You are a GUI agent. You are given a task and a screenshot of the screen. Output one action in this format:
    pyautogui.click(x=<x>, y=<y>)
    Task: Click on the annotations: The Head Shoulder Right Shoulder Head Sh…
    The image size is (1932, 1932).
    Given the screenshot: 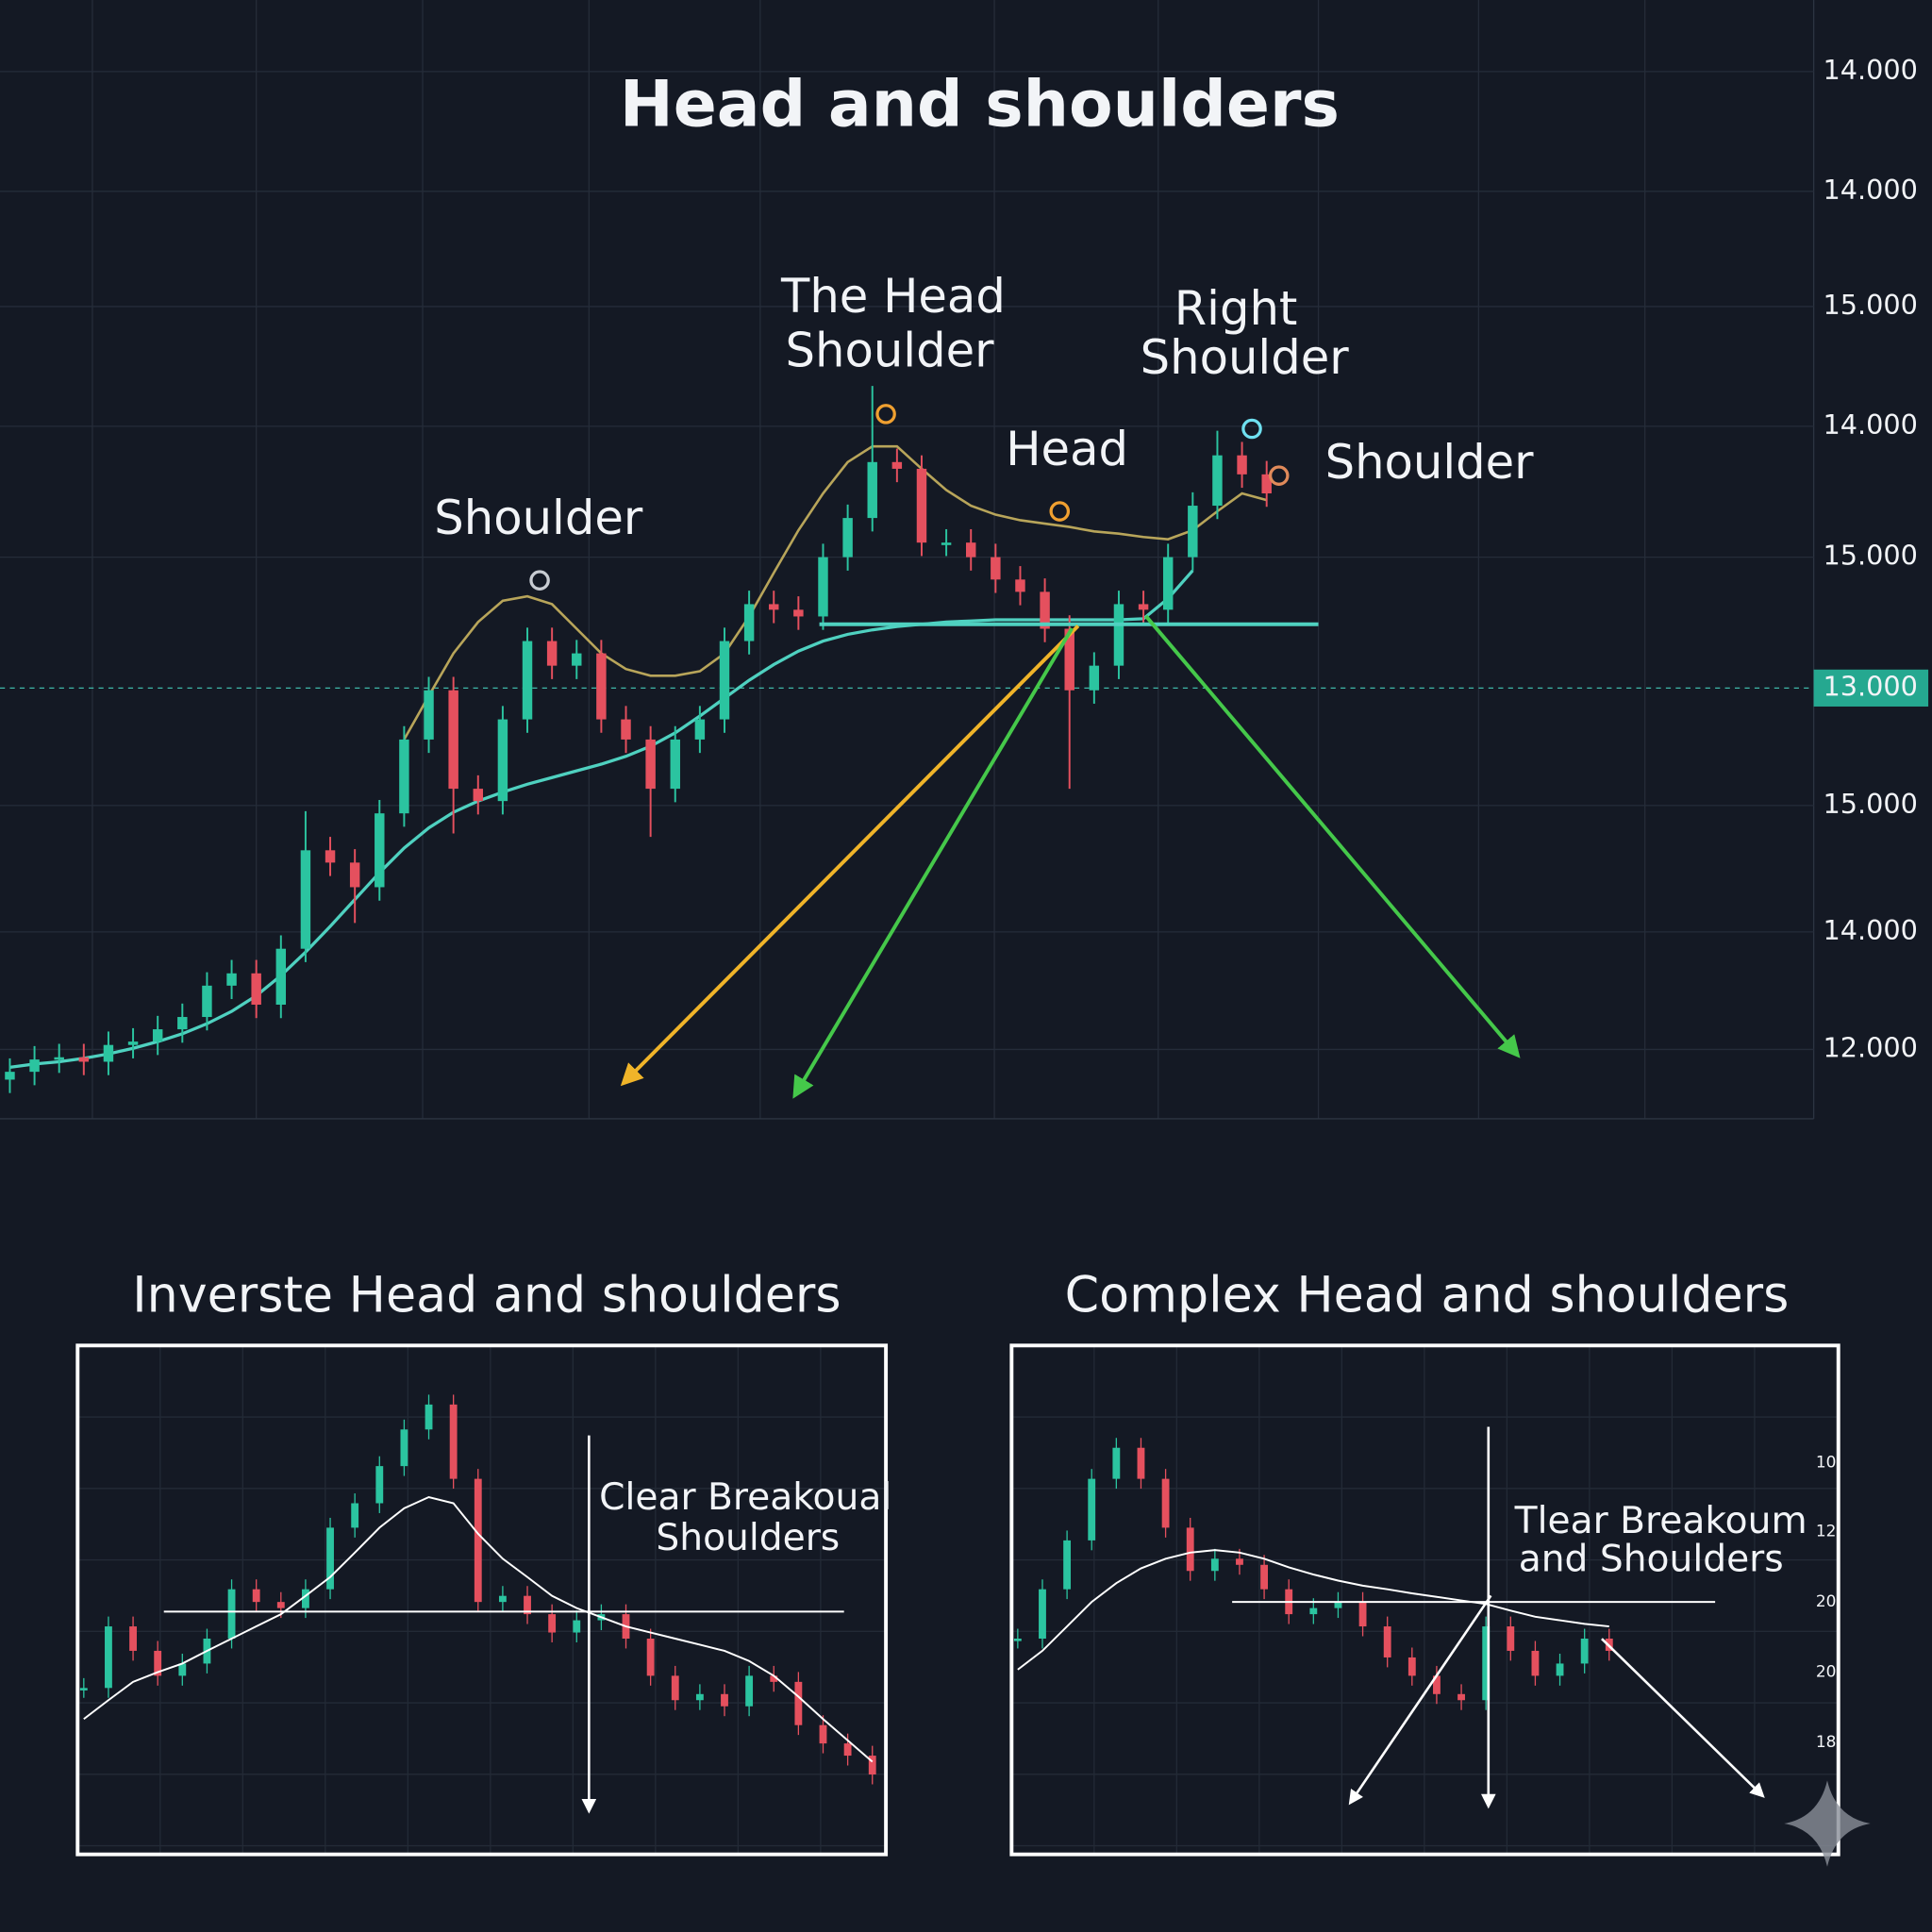 What is the action you would take?
    pyautogui.click(x=984, y=407)
    